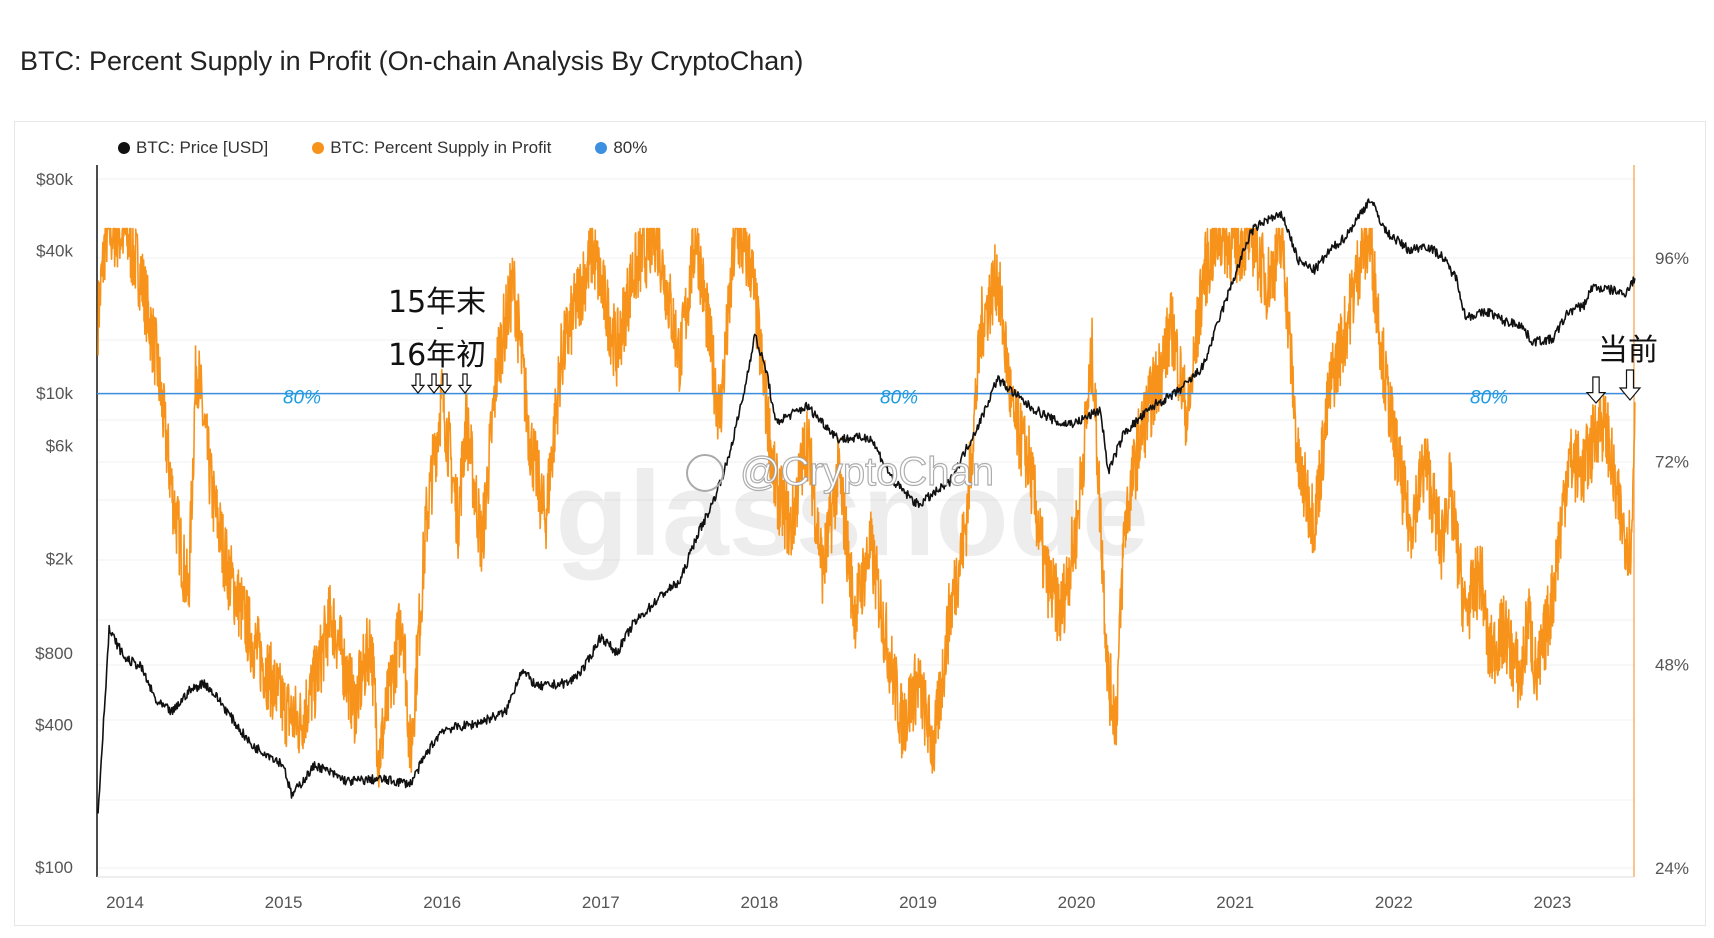 This screenshot has width=1714, height=938. Describe the element at coordinates (60, 559) in the screenshot. I see `left-tick-label: $2k` at that location.